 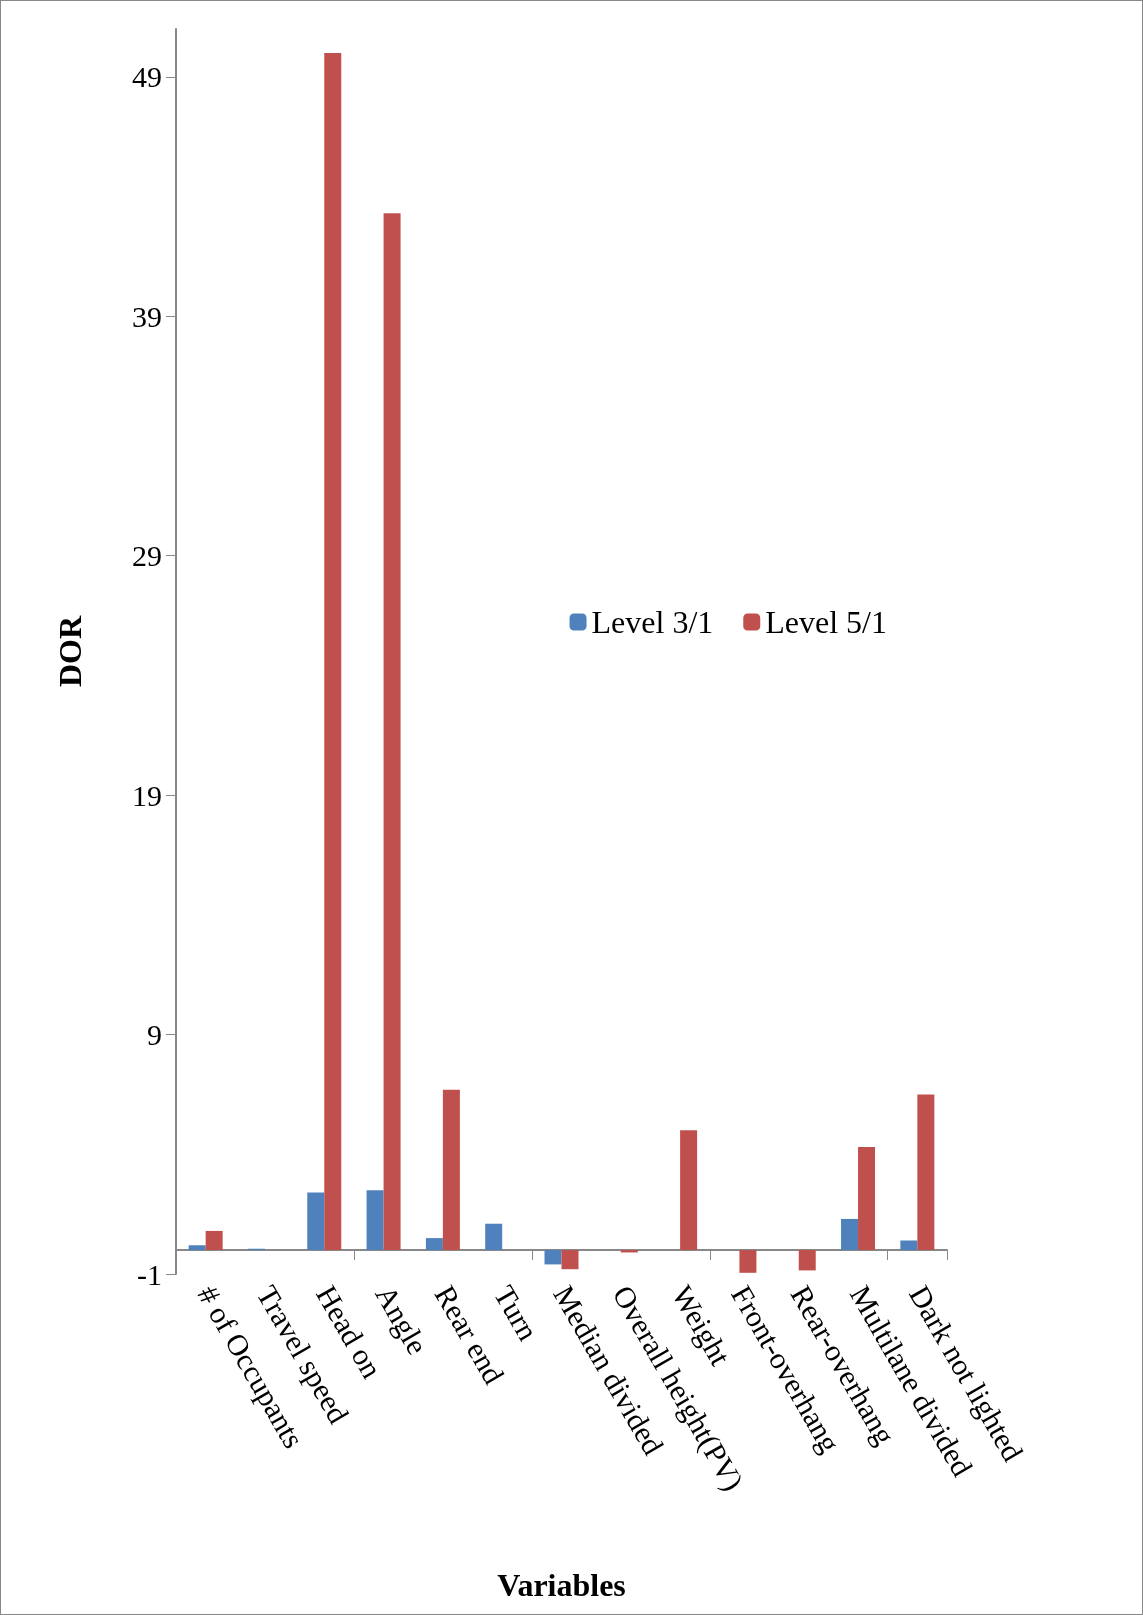 I want to click on y-tick-label: -1, so click(x=149, y=1274).